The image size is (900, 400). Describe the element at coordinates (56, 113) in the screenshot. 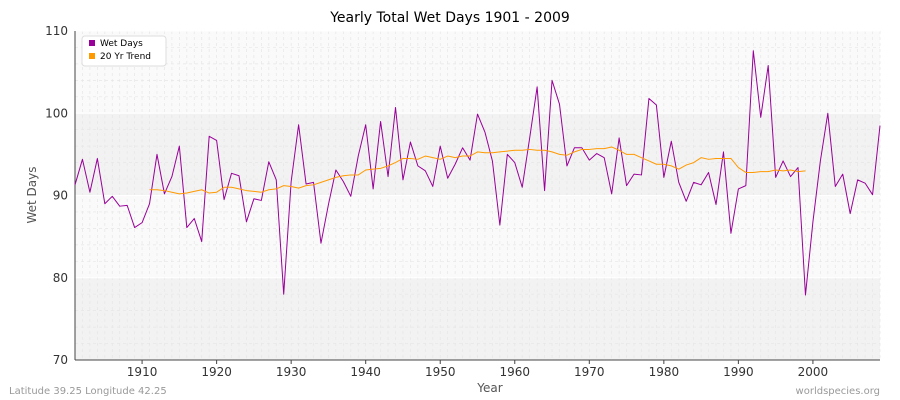

I see `y-tick-label: 100` at that location.